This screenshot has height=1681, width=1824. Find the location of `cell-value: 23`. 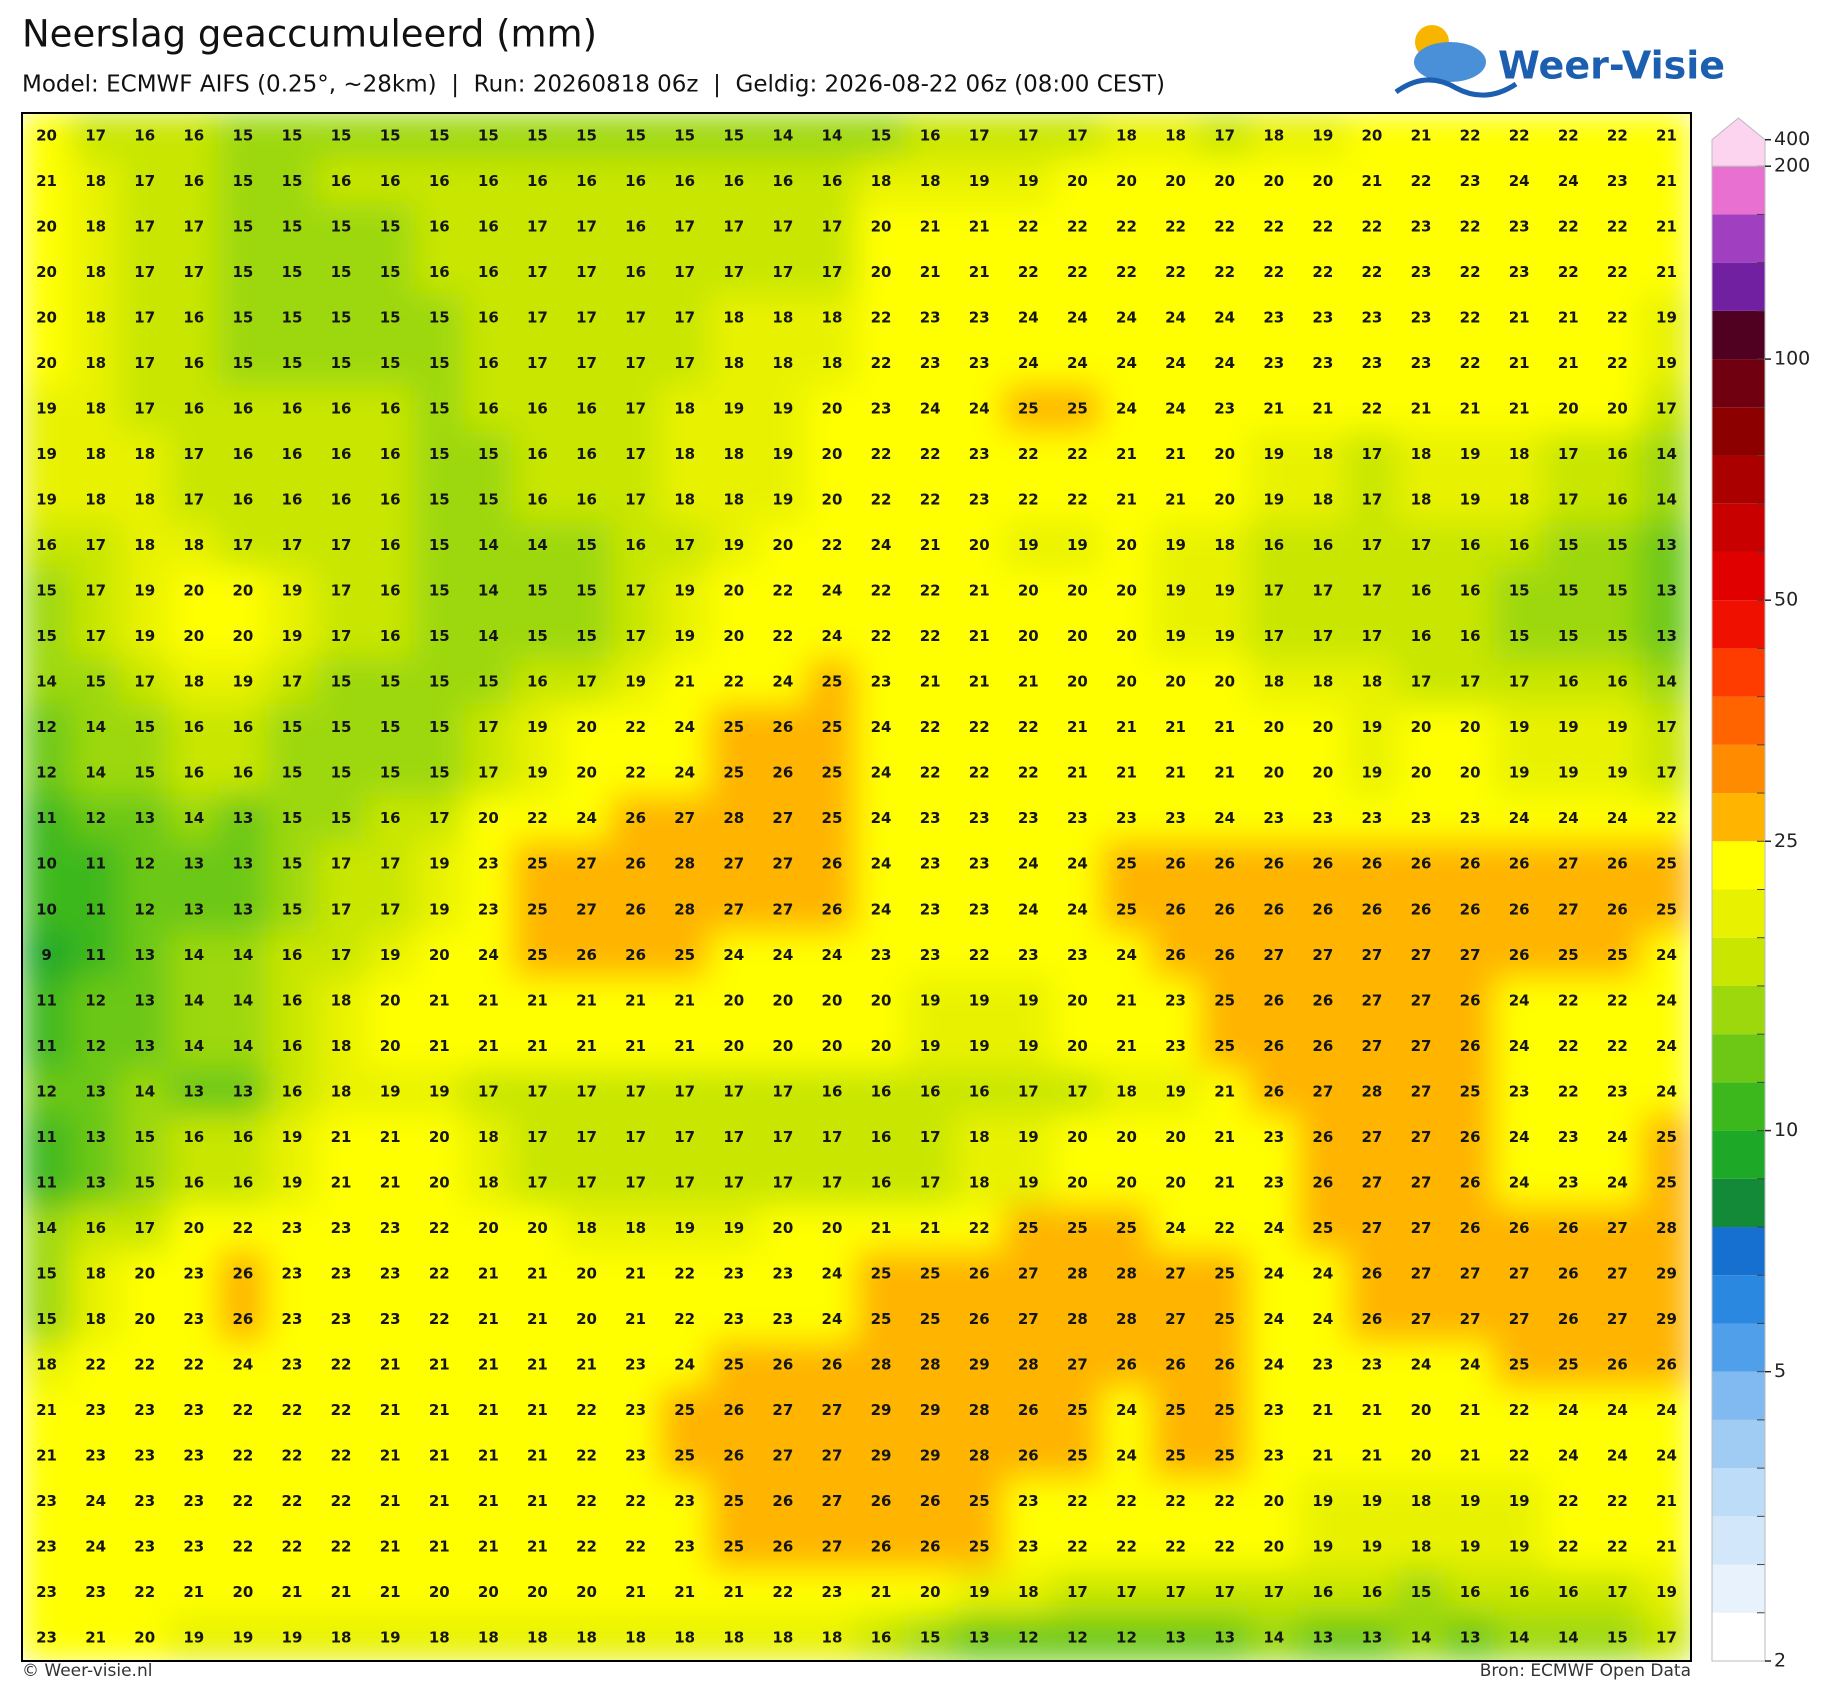

cell-value: 23 is located at coordinates (979, 909).